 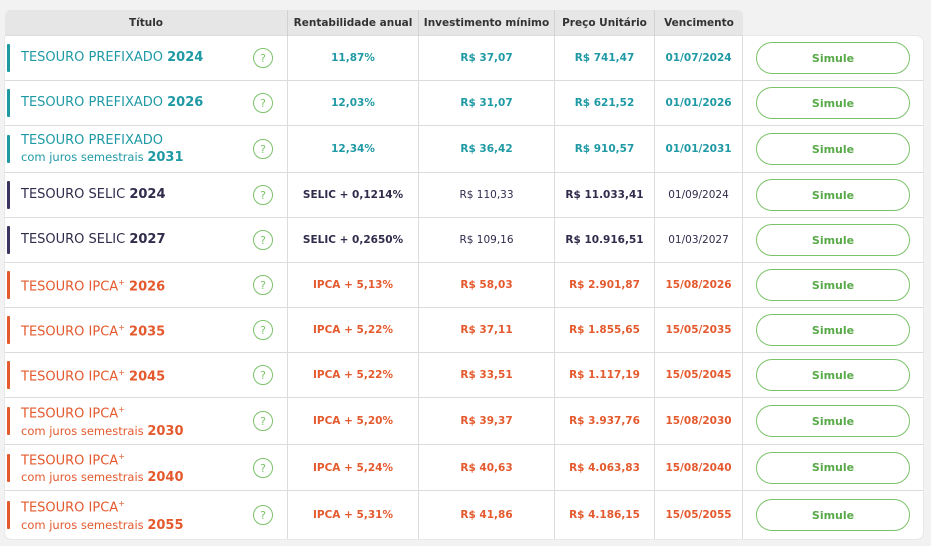 I want to click on rentabilidade-cell: IPCA + 5,24%, so click(x=353, y=467).